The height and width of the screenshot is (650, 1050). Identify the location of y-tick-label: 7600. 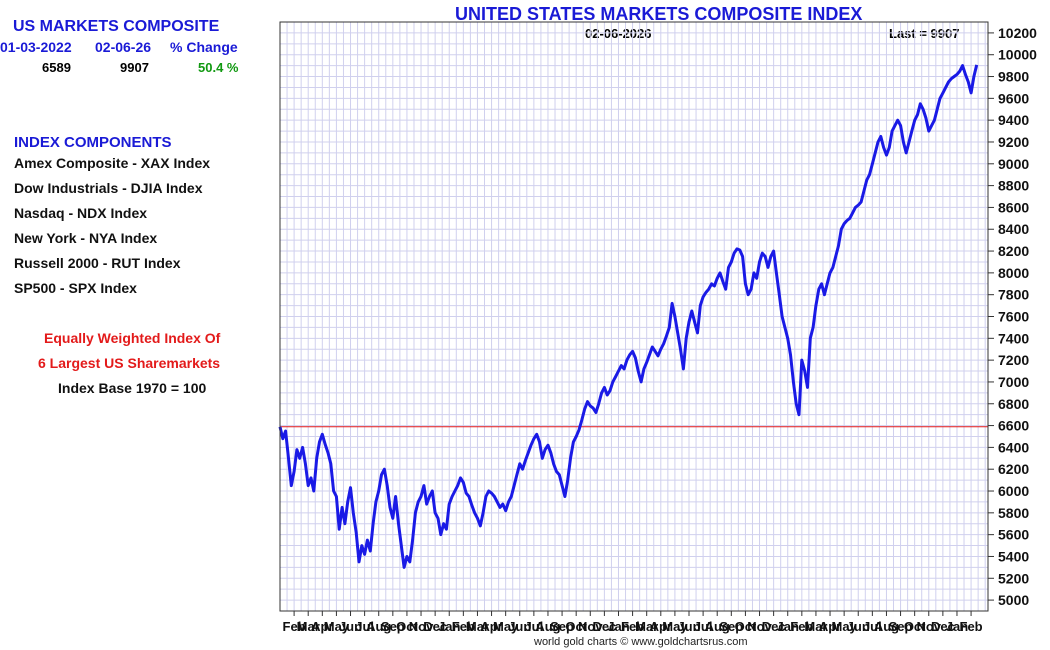
(1013, 317).